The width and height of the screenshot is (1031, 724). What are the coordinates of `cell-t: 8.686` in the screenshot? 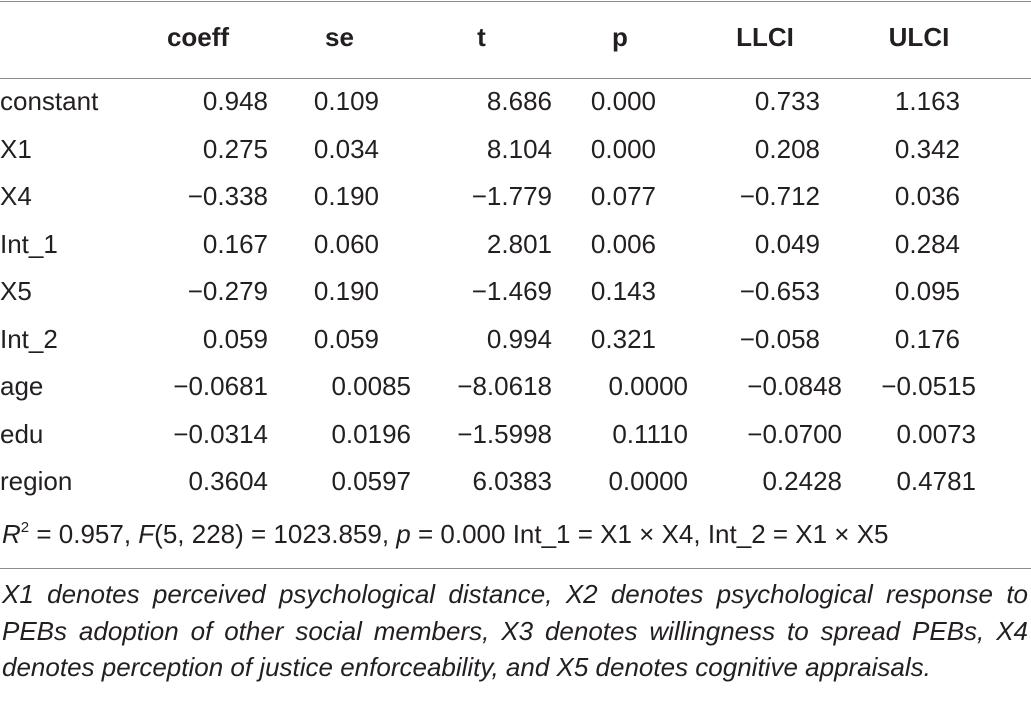 It's located at (519, 101).